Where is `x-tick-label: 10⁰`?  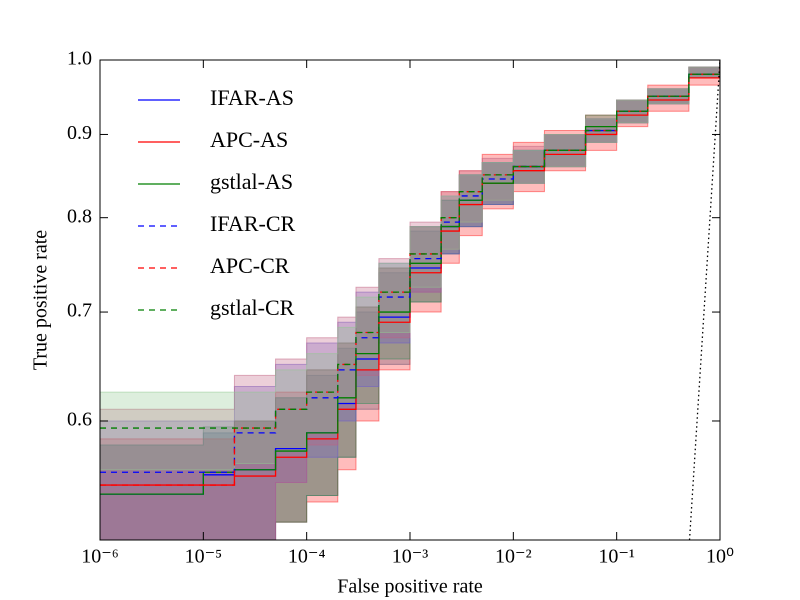 x-tick-label: 10⁰ is located at coordinates (720, 557).